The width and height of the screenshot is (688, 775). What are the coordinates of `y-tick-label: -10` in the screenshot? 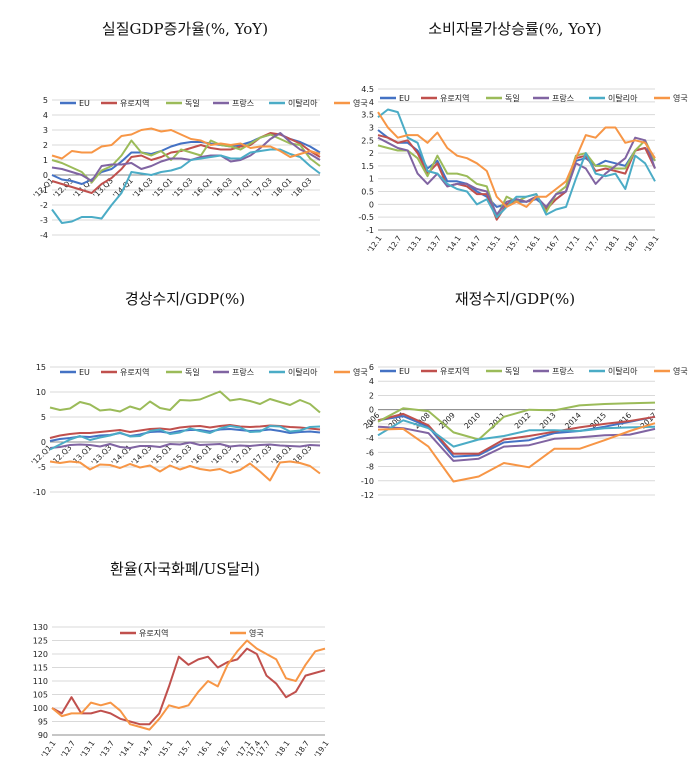 It's located at (367, 481).